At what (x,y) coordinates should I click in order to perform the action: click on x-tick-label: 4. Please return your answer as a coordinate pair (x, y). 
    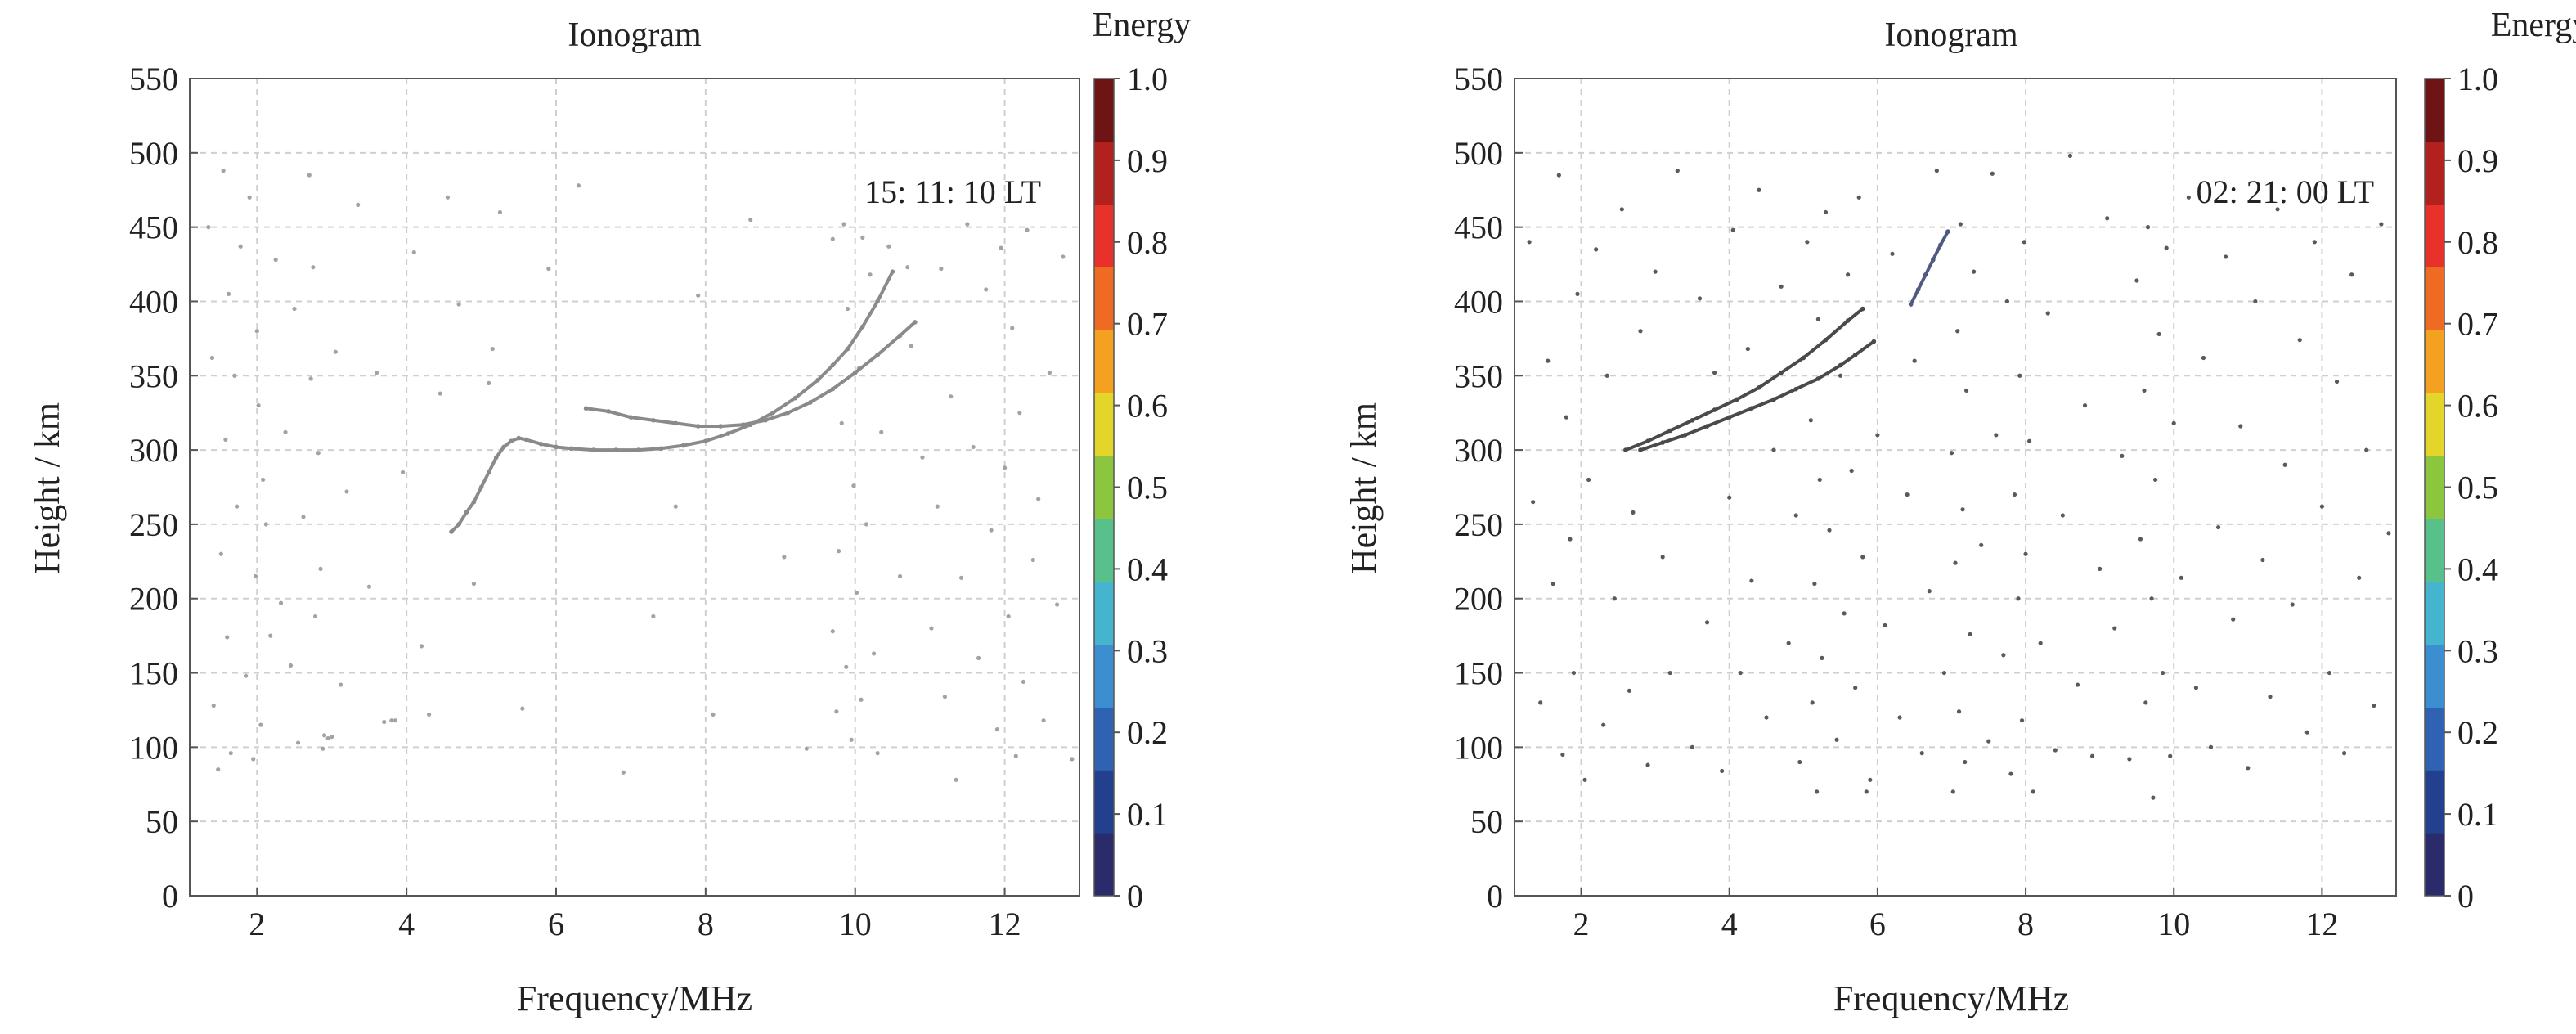
    Looking at the image, I should click on (1730, 924).